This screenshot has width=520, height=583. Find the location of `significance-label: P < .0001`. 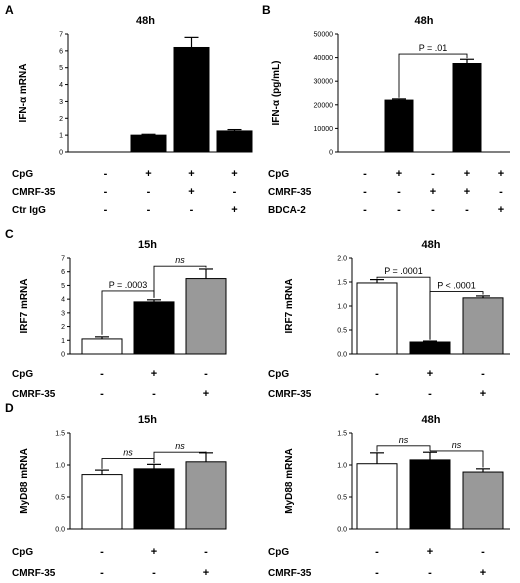

significance-label: P < .0001 is located at coordinates (456, 286).